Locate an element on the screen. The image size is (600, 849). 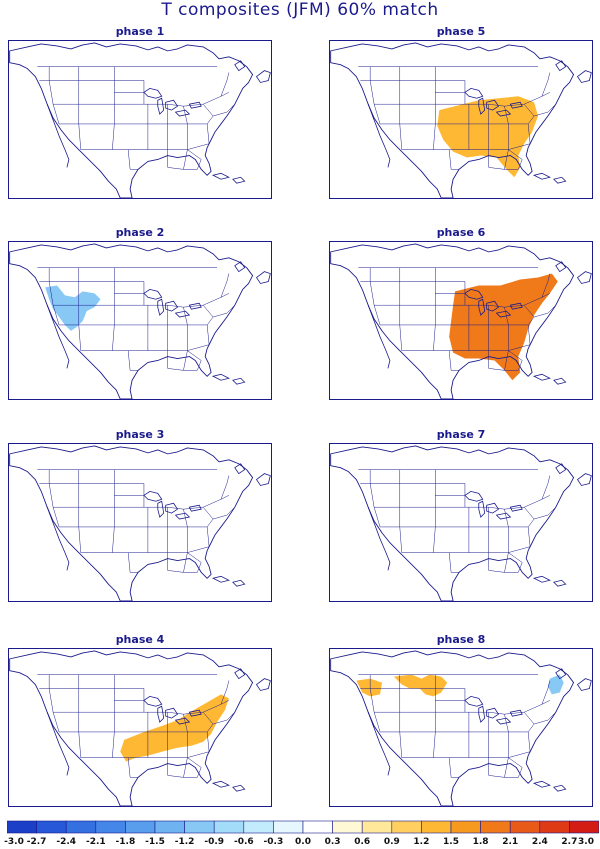
legend-tick-label: -2.1 is located at coordinates (95, 842).